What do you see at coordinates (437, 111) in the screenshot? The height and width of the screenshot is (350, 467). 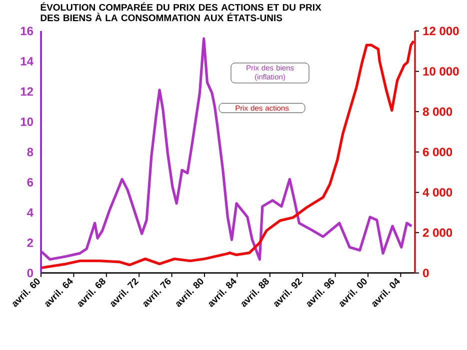 I see `y2-tick-label: 8 000` at bounding box center [437, 111].